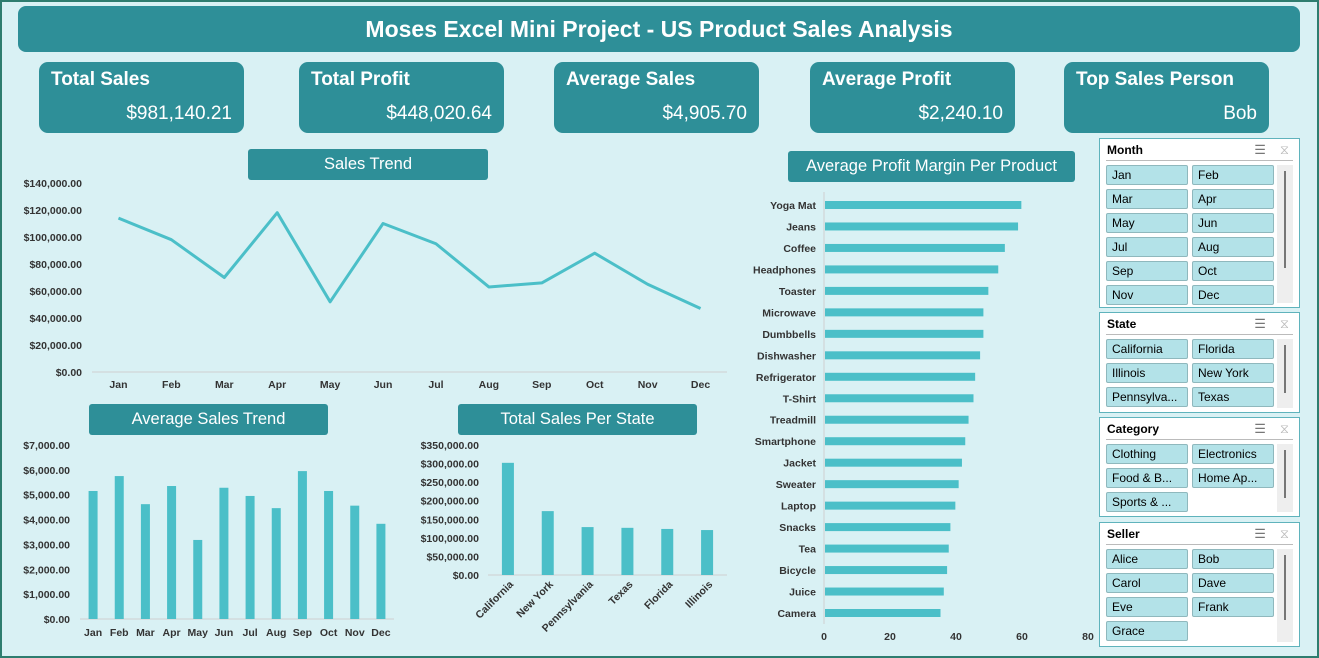  I want to click on slicer-item: Jul, so click(1147, 247).